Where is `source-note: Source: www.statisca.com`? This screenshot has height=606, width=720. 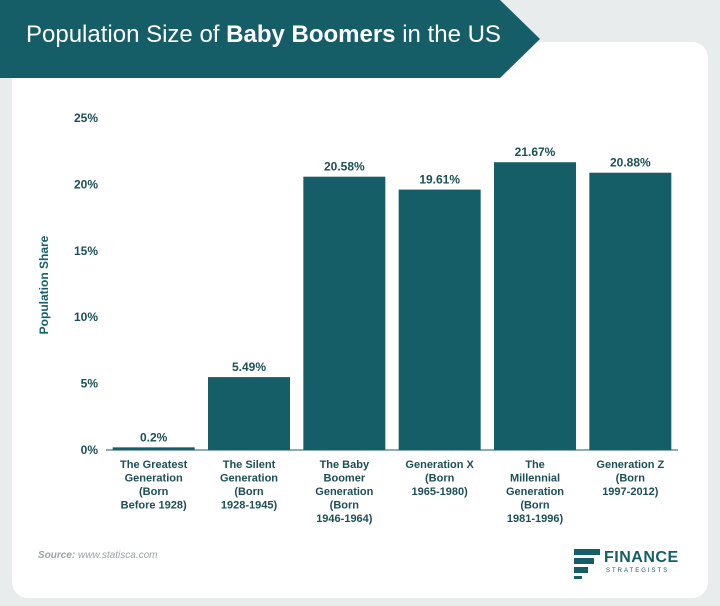
source-note: Source: www.statisca.com is located at coordinates (97, 555).